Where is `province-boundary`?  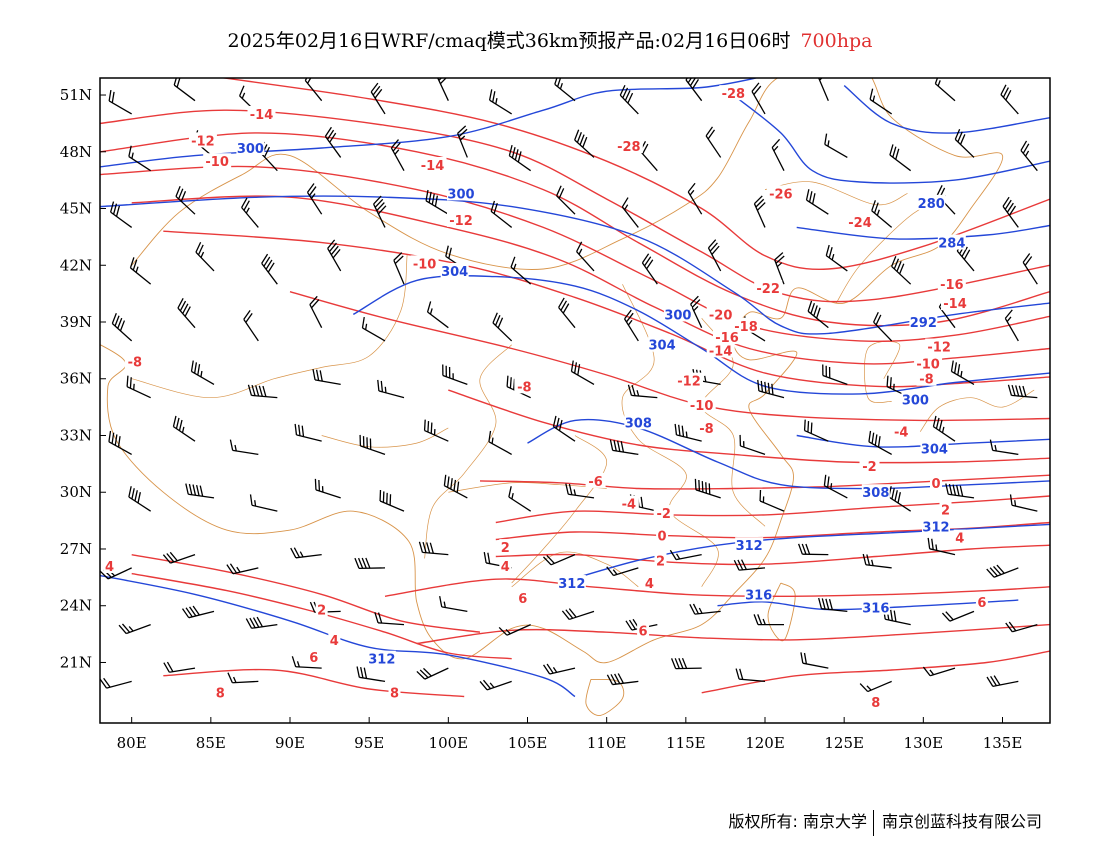 province-boundary is located at coordinates (527, 487).